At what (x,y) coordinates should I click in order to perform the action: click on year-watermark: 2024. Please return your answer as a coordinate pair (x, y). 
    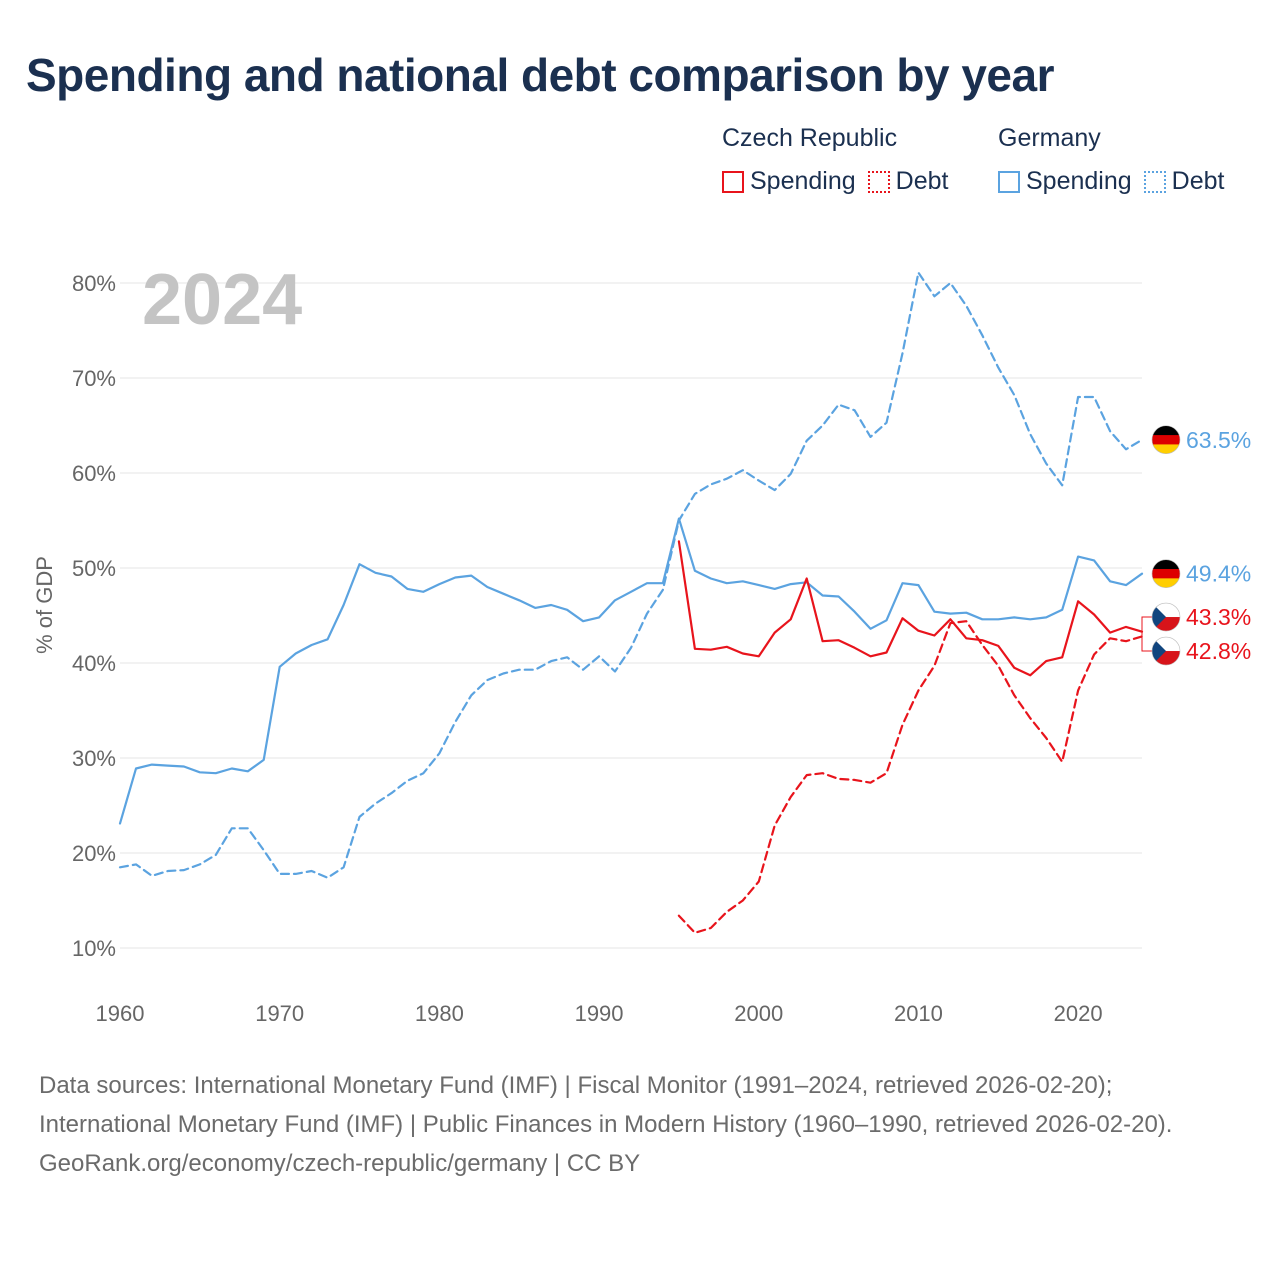
    Looking at the image, I should click on (222, 300).